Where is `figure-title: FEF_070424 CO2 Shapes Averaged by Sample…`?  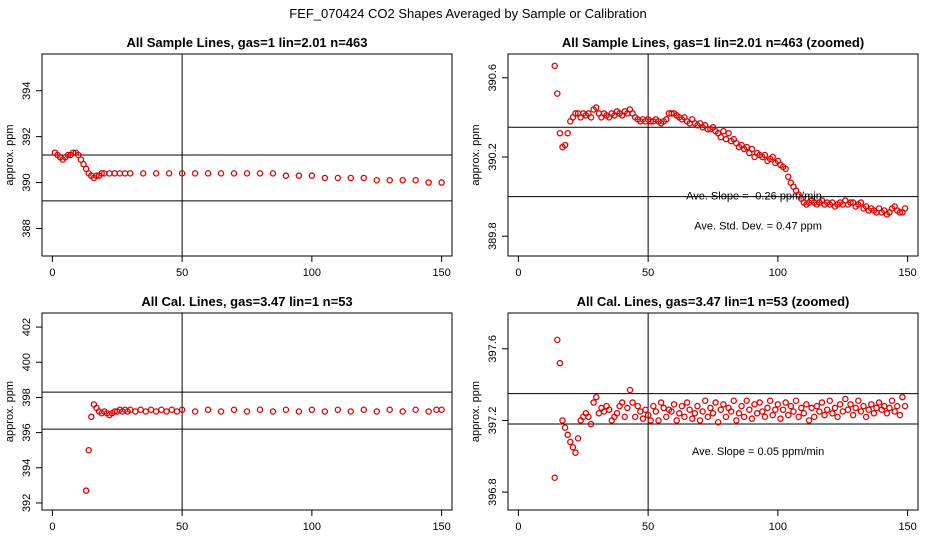 figure-title: FEF_070424 CO2 Shapes Averaged by Sample… is located at coordinates (467, 13).